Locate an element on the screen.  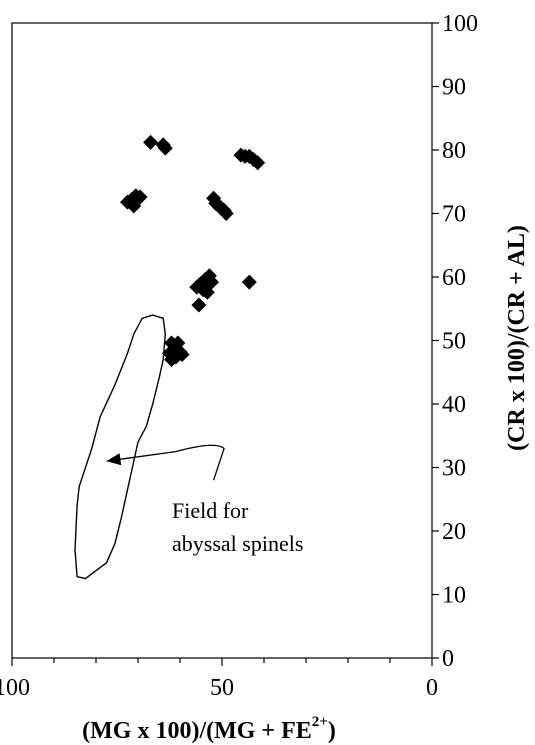
y-tick-label-100: 100 is located at coordinates (460, 24).